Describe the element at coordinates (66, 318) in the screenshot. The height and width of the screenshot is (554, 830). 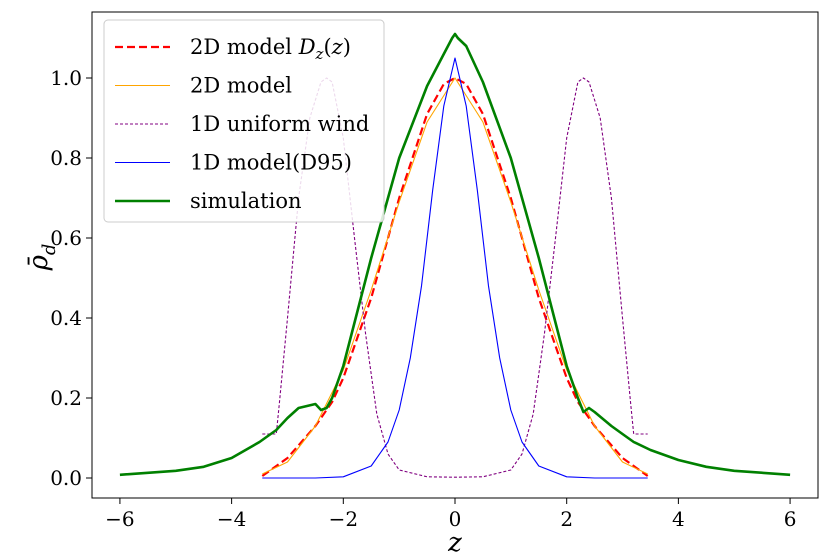
I see `y-tick-label: 0.4` at that location.